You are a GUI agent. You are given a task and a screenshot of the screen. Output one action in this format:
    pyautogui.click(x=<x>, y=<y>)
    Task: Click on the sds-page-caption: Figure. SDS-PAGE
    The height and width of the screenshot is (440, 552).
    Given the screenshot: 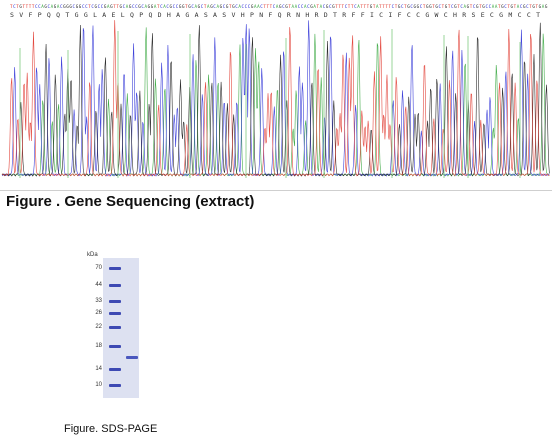 What is the action you would take?
    pyautogui.click(x=111, y=429)
    